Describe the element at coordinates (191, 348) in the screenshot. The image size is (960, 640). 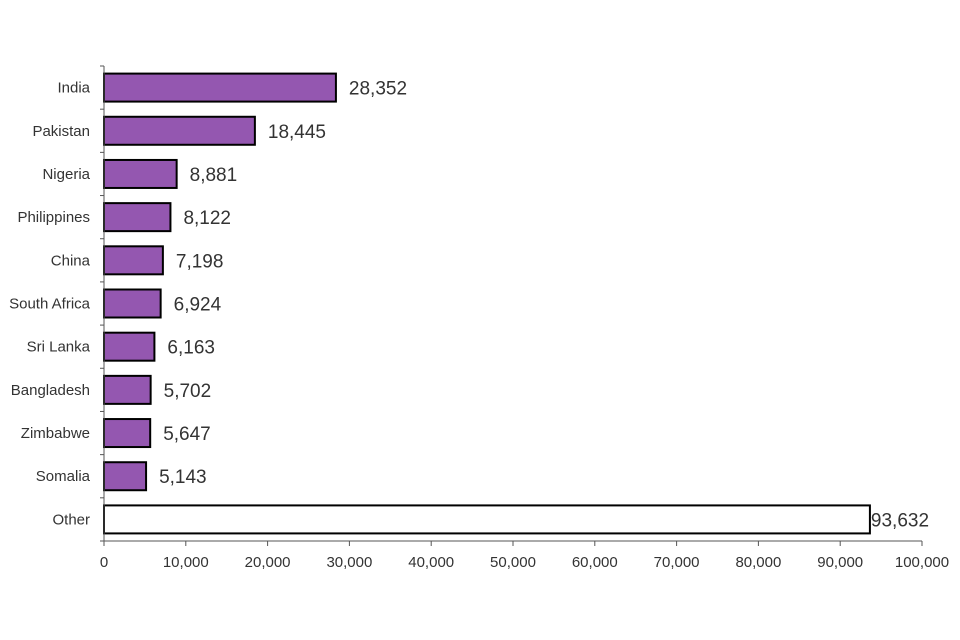
I see `value-label-sri-lanka: 6,163` at that location.